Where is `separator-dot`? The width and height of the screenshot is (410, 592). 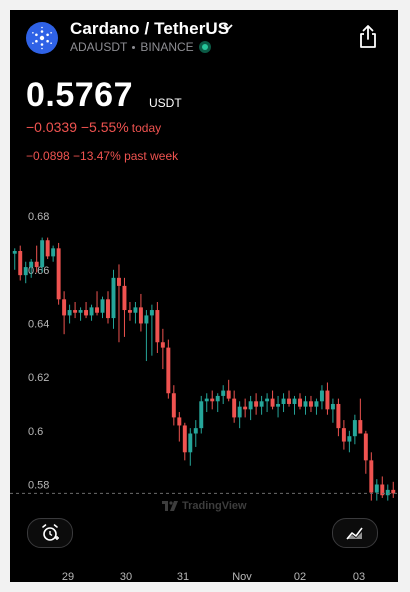
separator-dot is located at coordinates (134, 47).